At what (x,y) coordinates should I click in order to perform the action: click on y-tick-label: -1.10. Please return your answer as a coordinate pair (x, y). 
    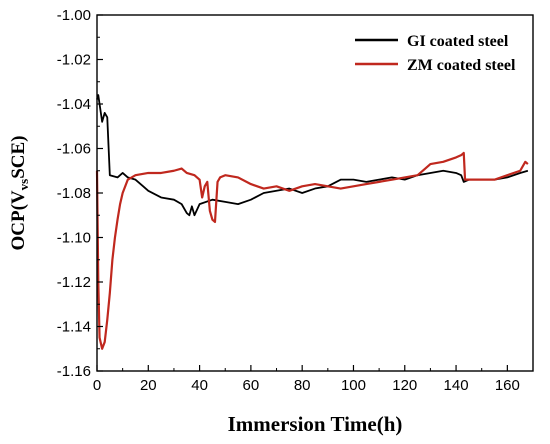
    Looking at the image, I should click on (74, 238).